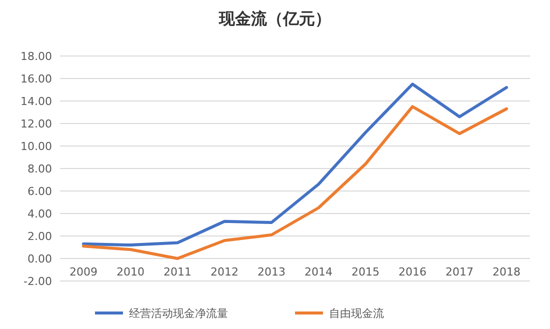 Image resolution: width=550 pixels, height=329 pixels. Describe the element at coordinates (84, 272) in the screenshot. I see `x-tick-label: 2009` at that location.